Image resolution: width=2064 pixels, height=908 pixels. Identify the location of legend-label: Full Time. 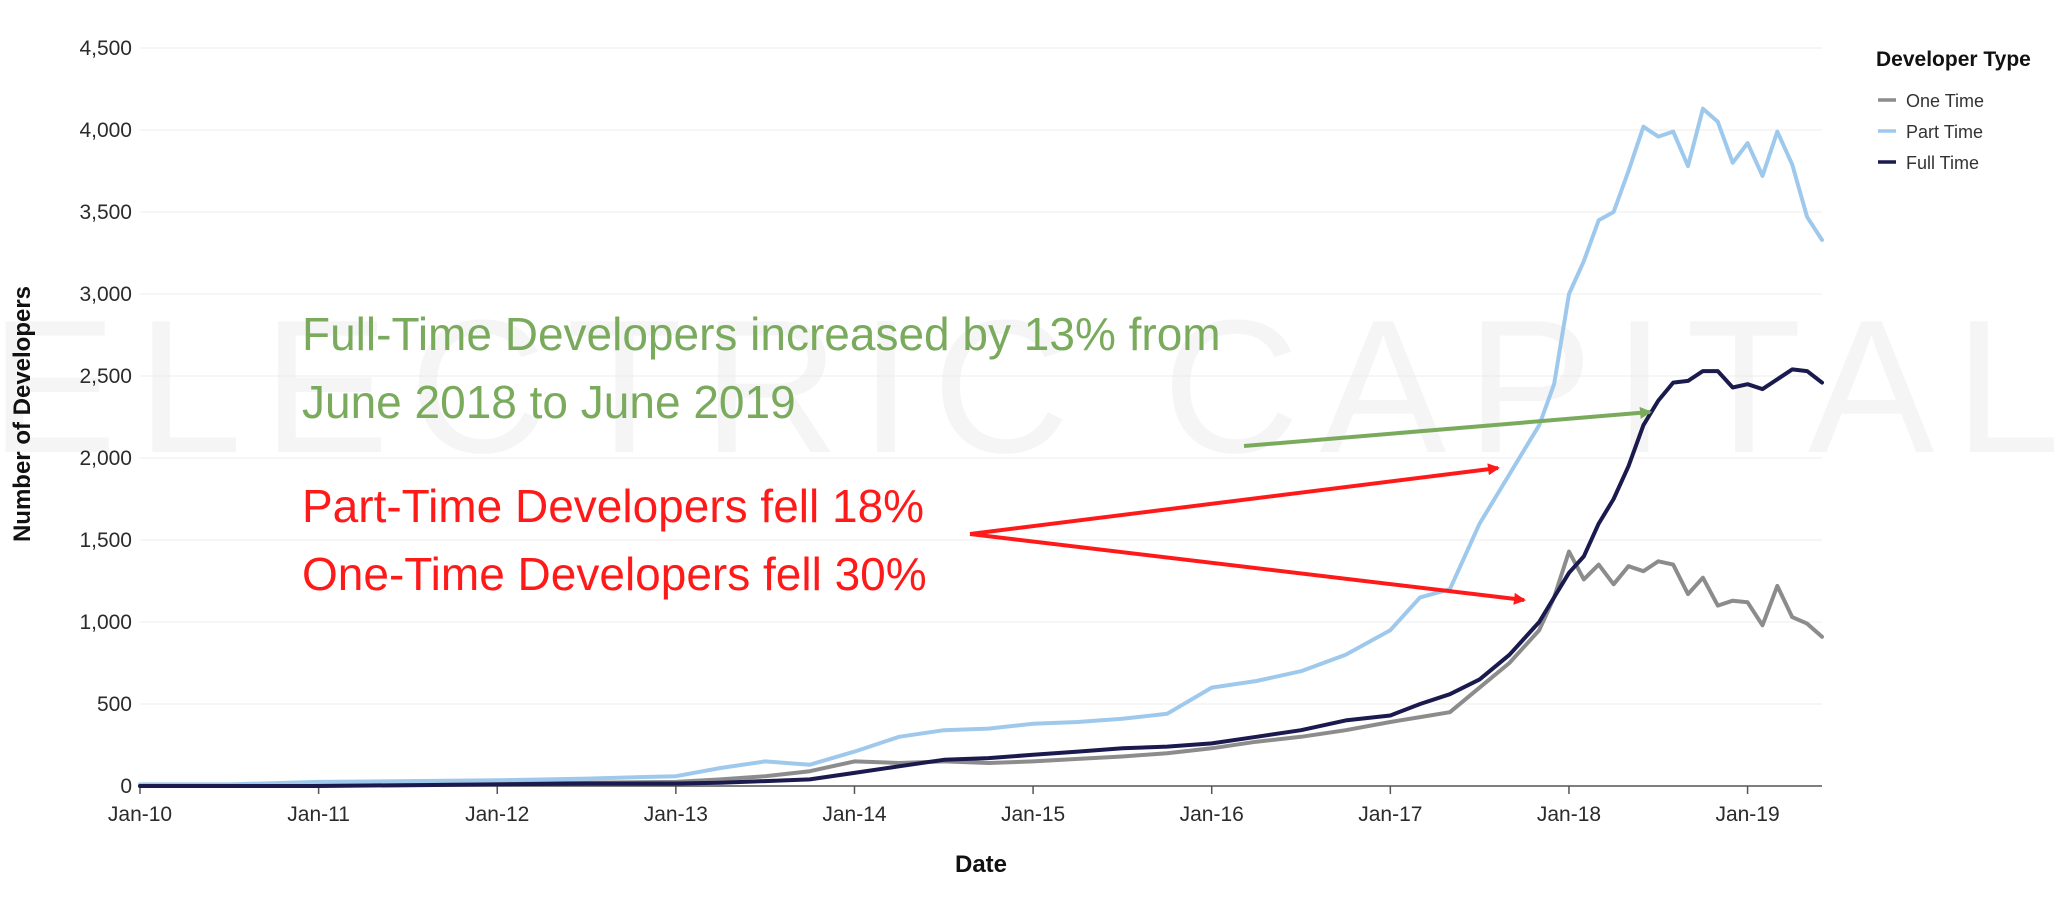
(1942, 163).